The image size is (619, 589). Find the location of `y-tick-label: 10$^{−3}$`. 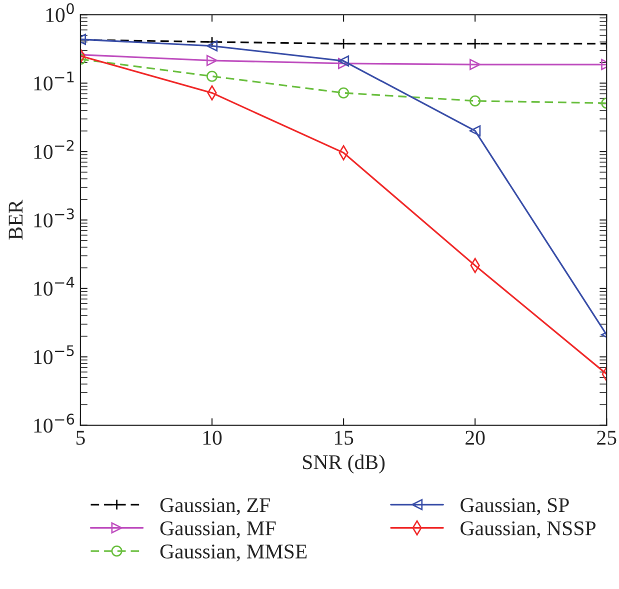

y-tick-label: 10$^{−3}$ is located at coordinates (54, 218).